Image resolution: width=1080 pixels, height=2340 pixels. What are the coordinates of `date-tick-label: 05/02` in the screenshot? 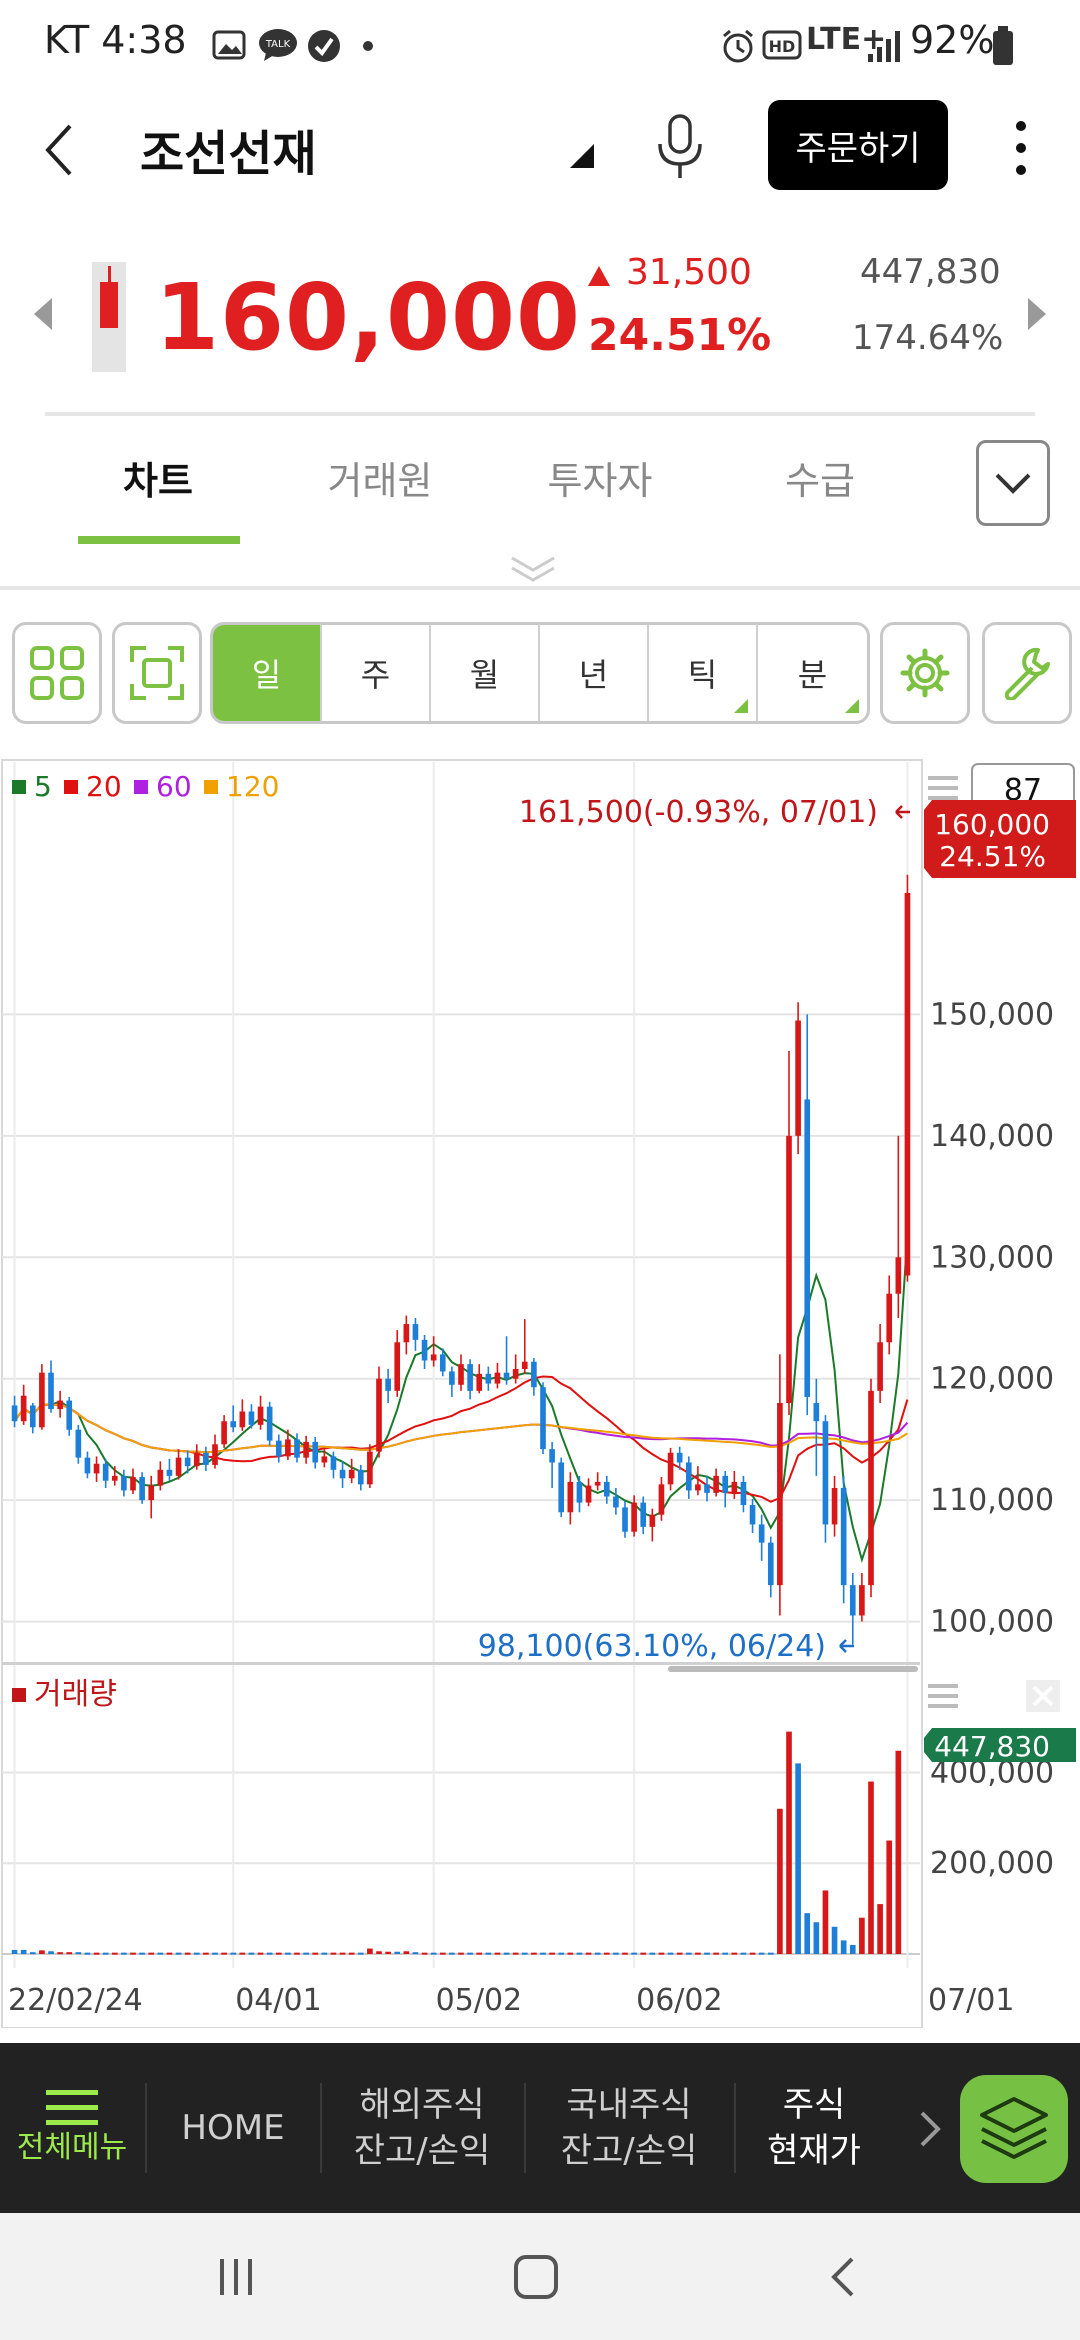 It's located at (479, 2000).